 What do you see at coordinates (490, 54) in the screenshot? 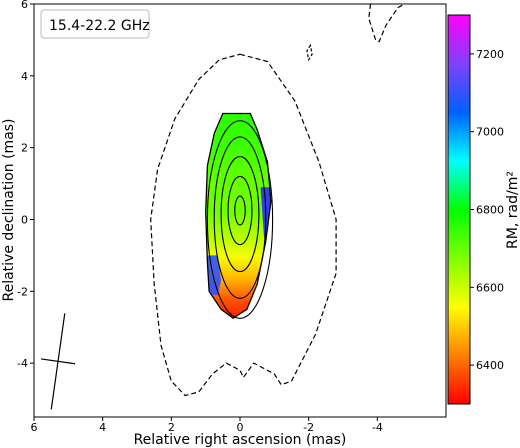
I see `colorbar-tick-label: 7200` at bounding box center [490, 54].